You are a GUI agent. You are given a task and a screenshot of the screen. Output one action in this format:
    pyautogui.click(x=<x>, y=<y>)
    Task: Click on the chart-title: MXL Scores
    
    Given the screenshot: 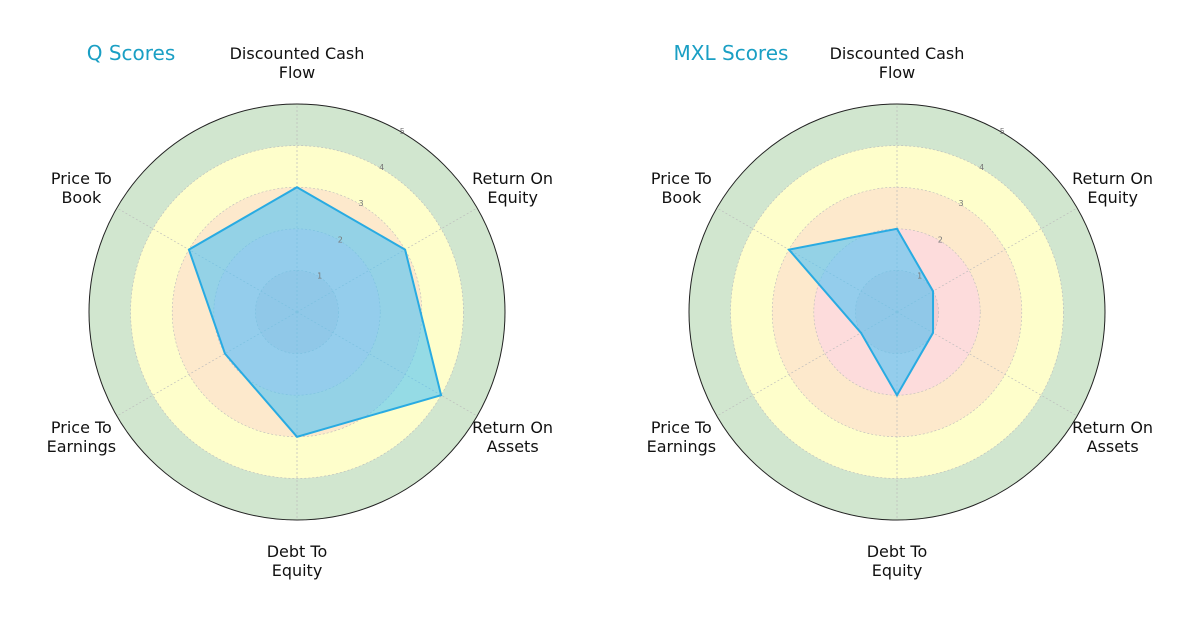 What is the action you would take?
    pyautogui.click(x=731, y=53)
    